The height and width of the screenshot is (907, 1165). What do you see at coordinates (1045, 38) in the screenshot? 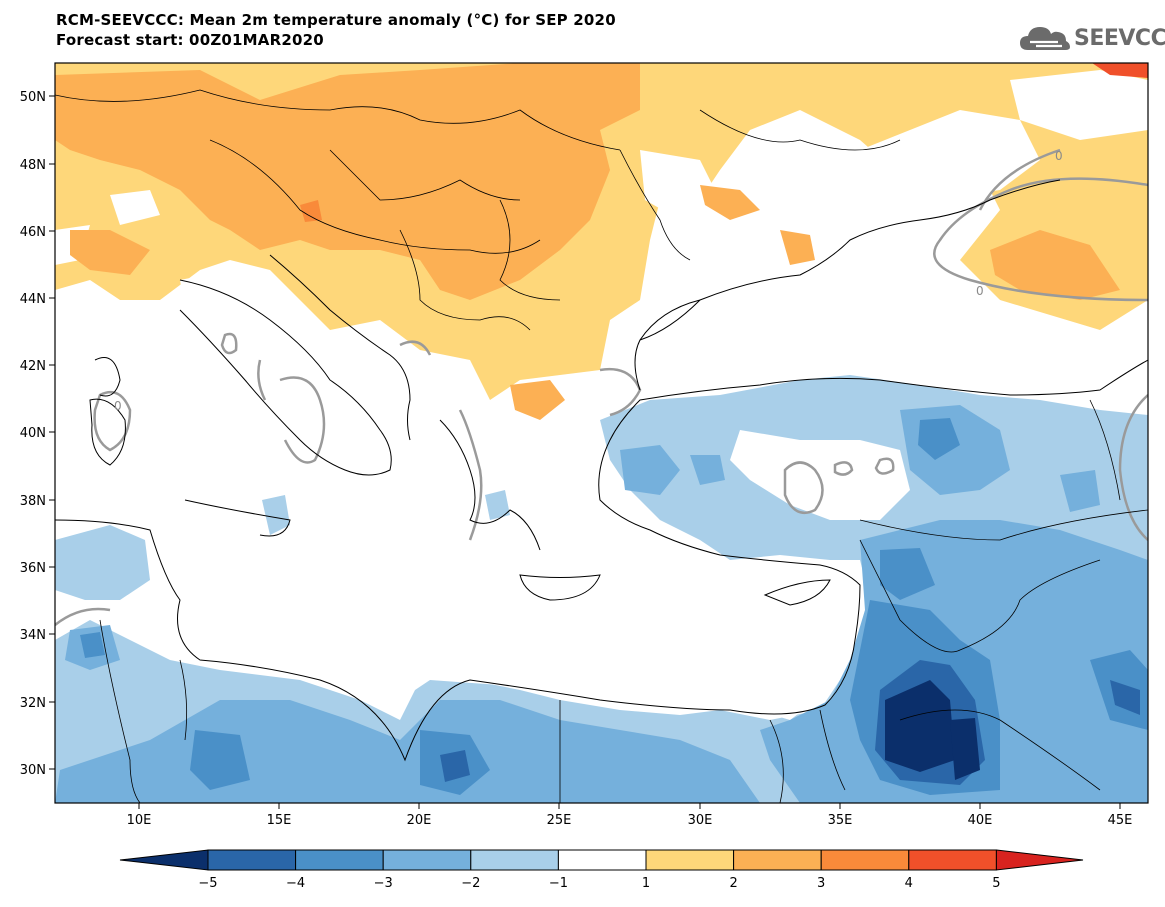
I see `cloud-icon` at bounding box center [1045, 38].